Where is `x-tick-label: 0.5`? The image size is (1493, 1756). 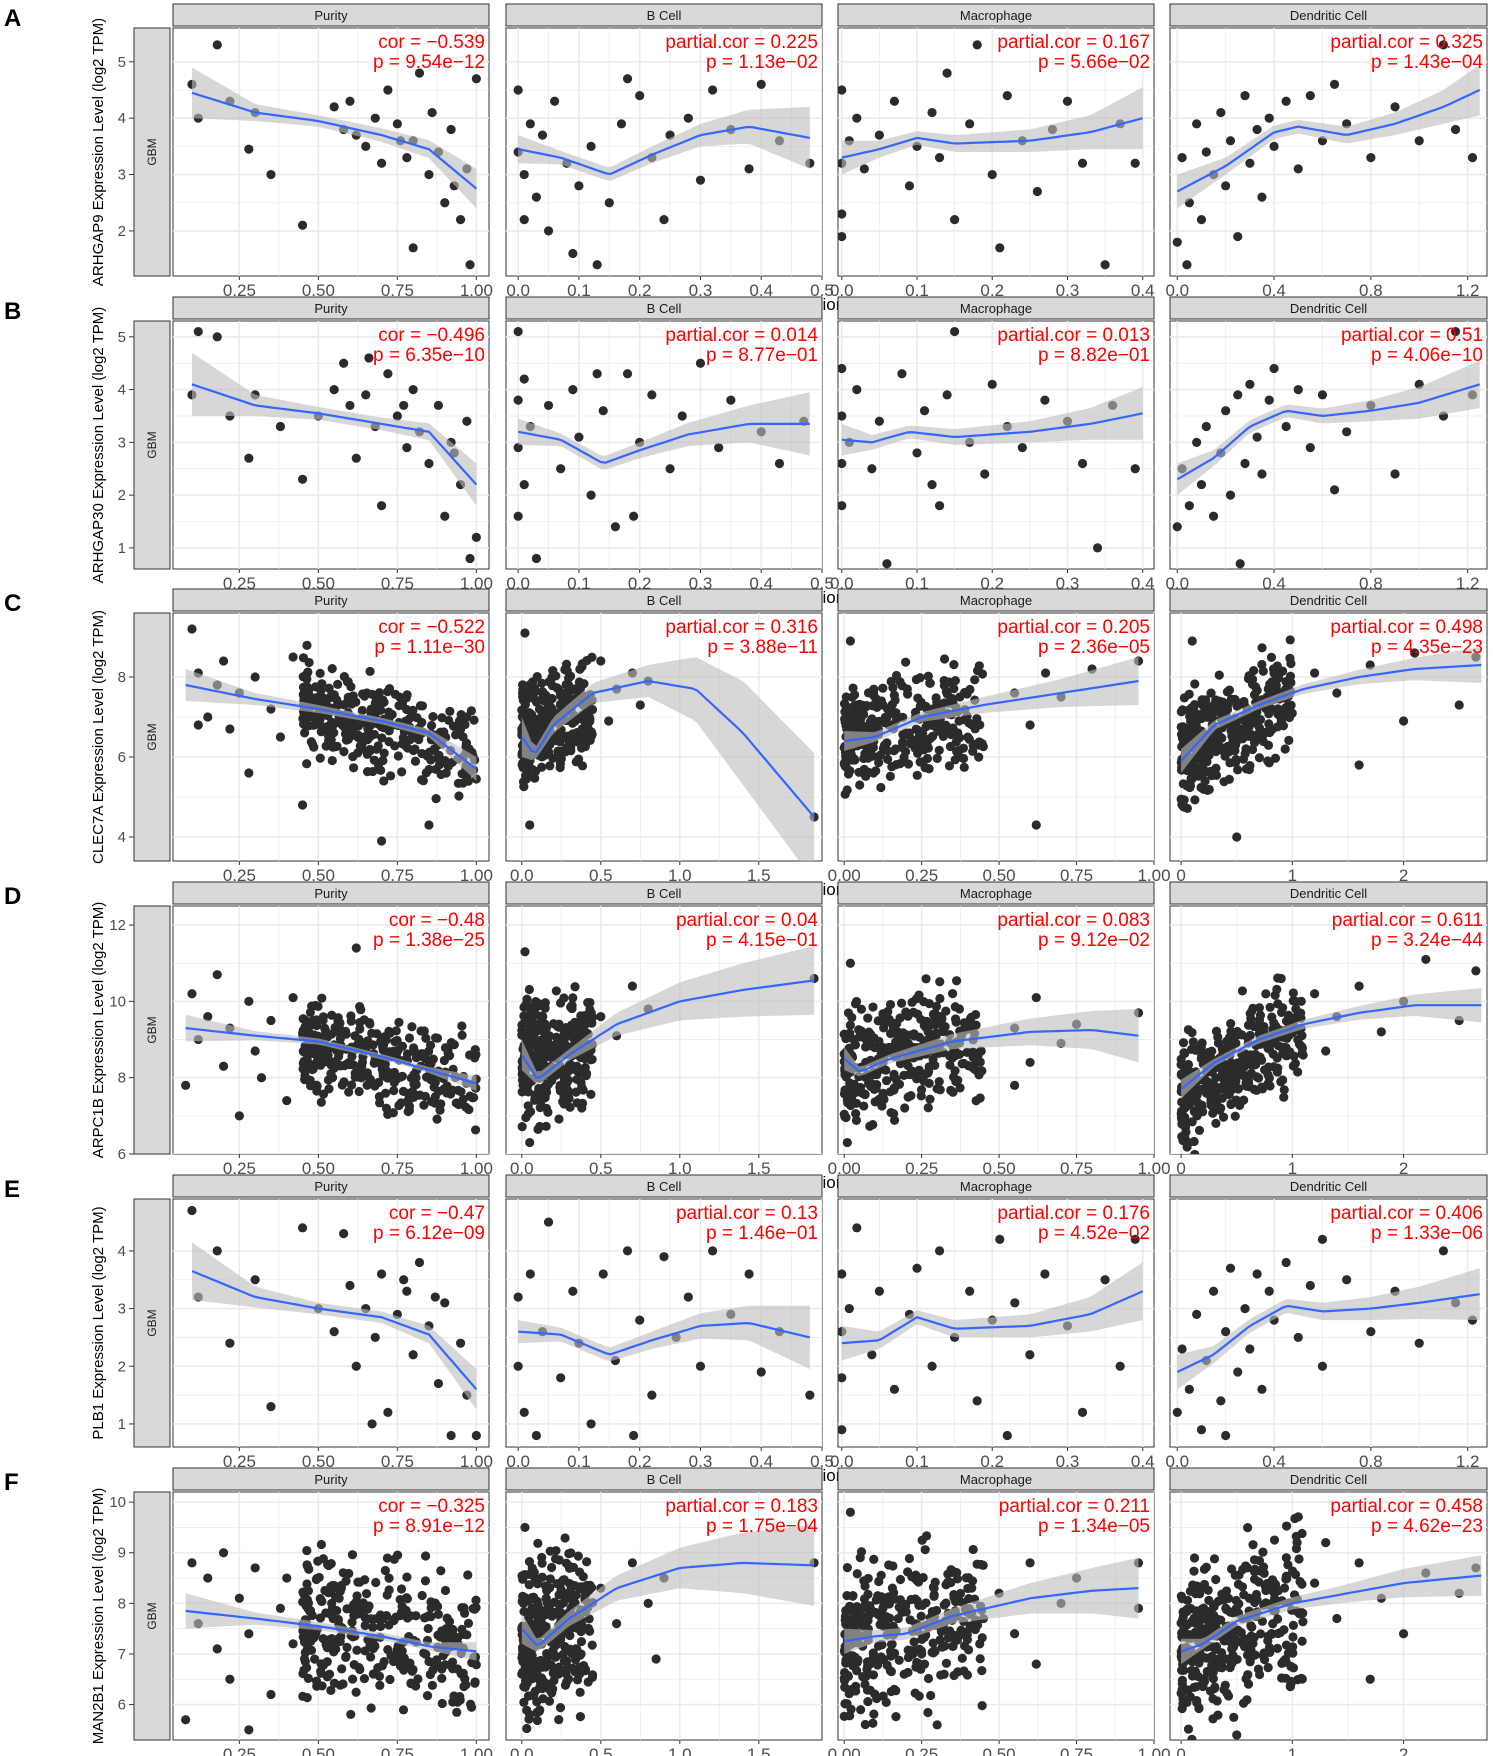
x-tick-label: 0.5 is located at coordinates (601, 875).